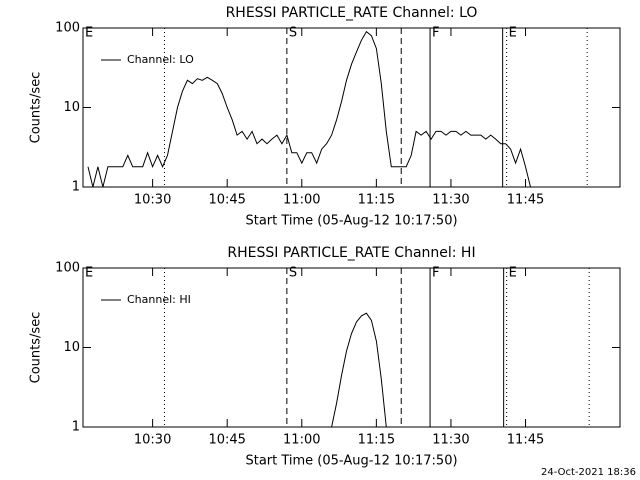 The image size is (640, 480). What do you see at coordinates (160, 59) in the screenshot?
I see `legend-label: Channel: LO` at bounding box center [160, 59].